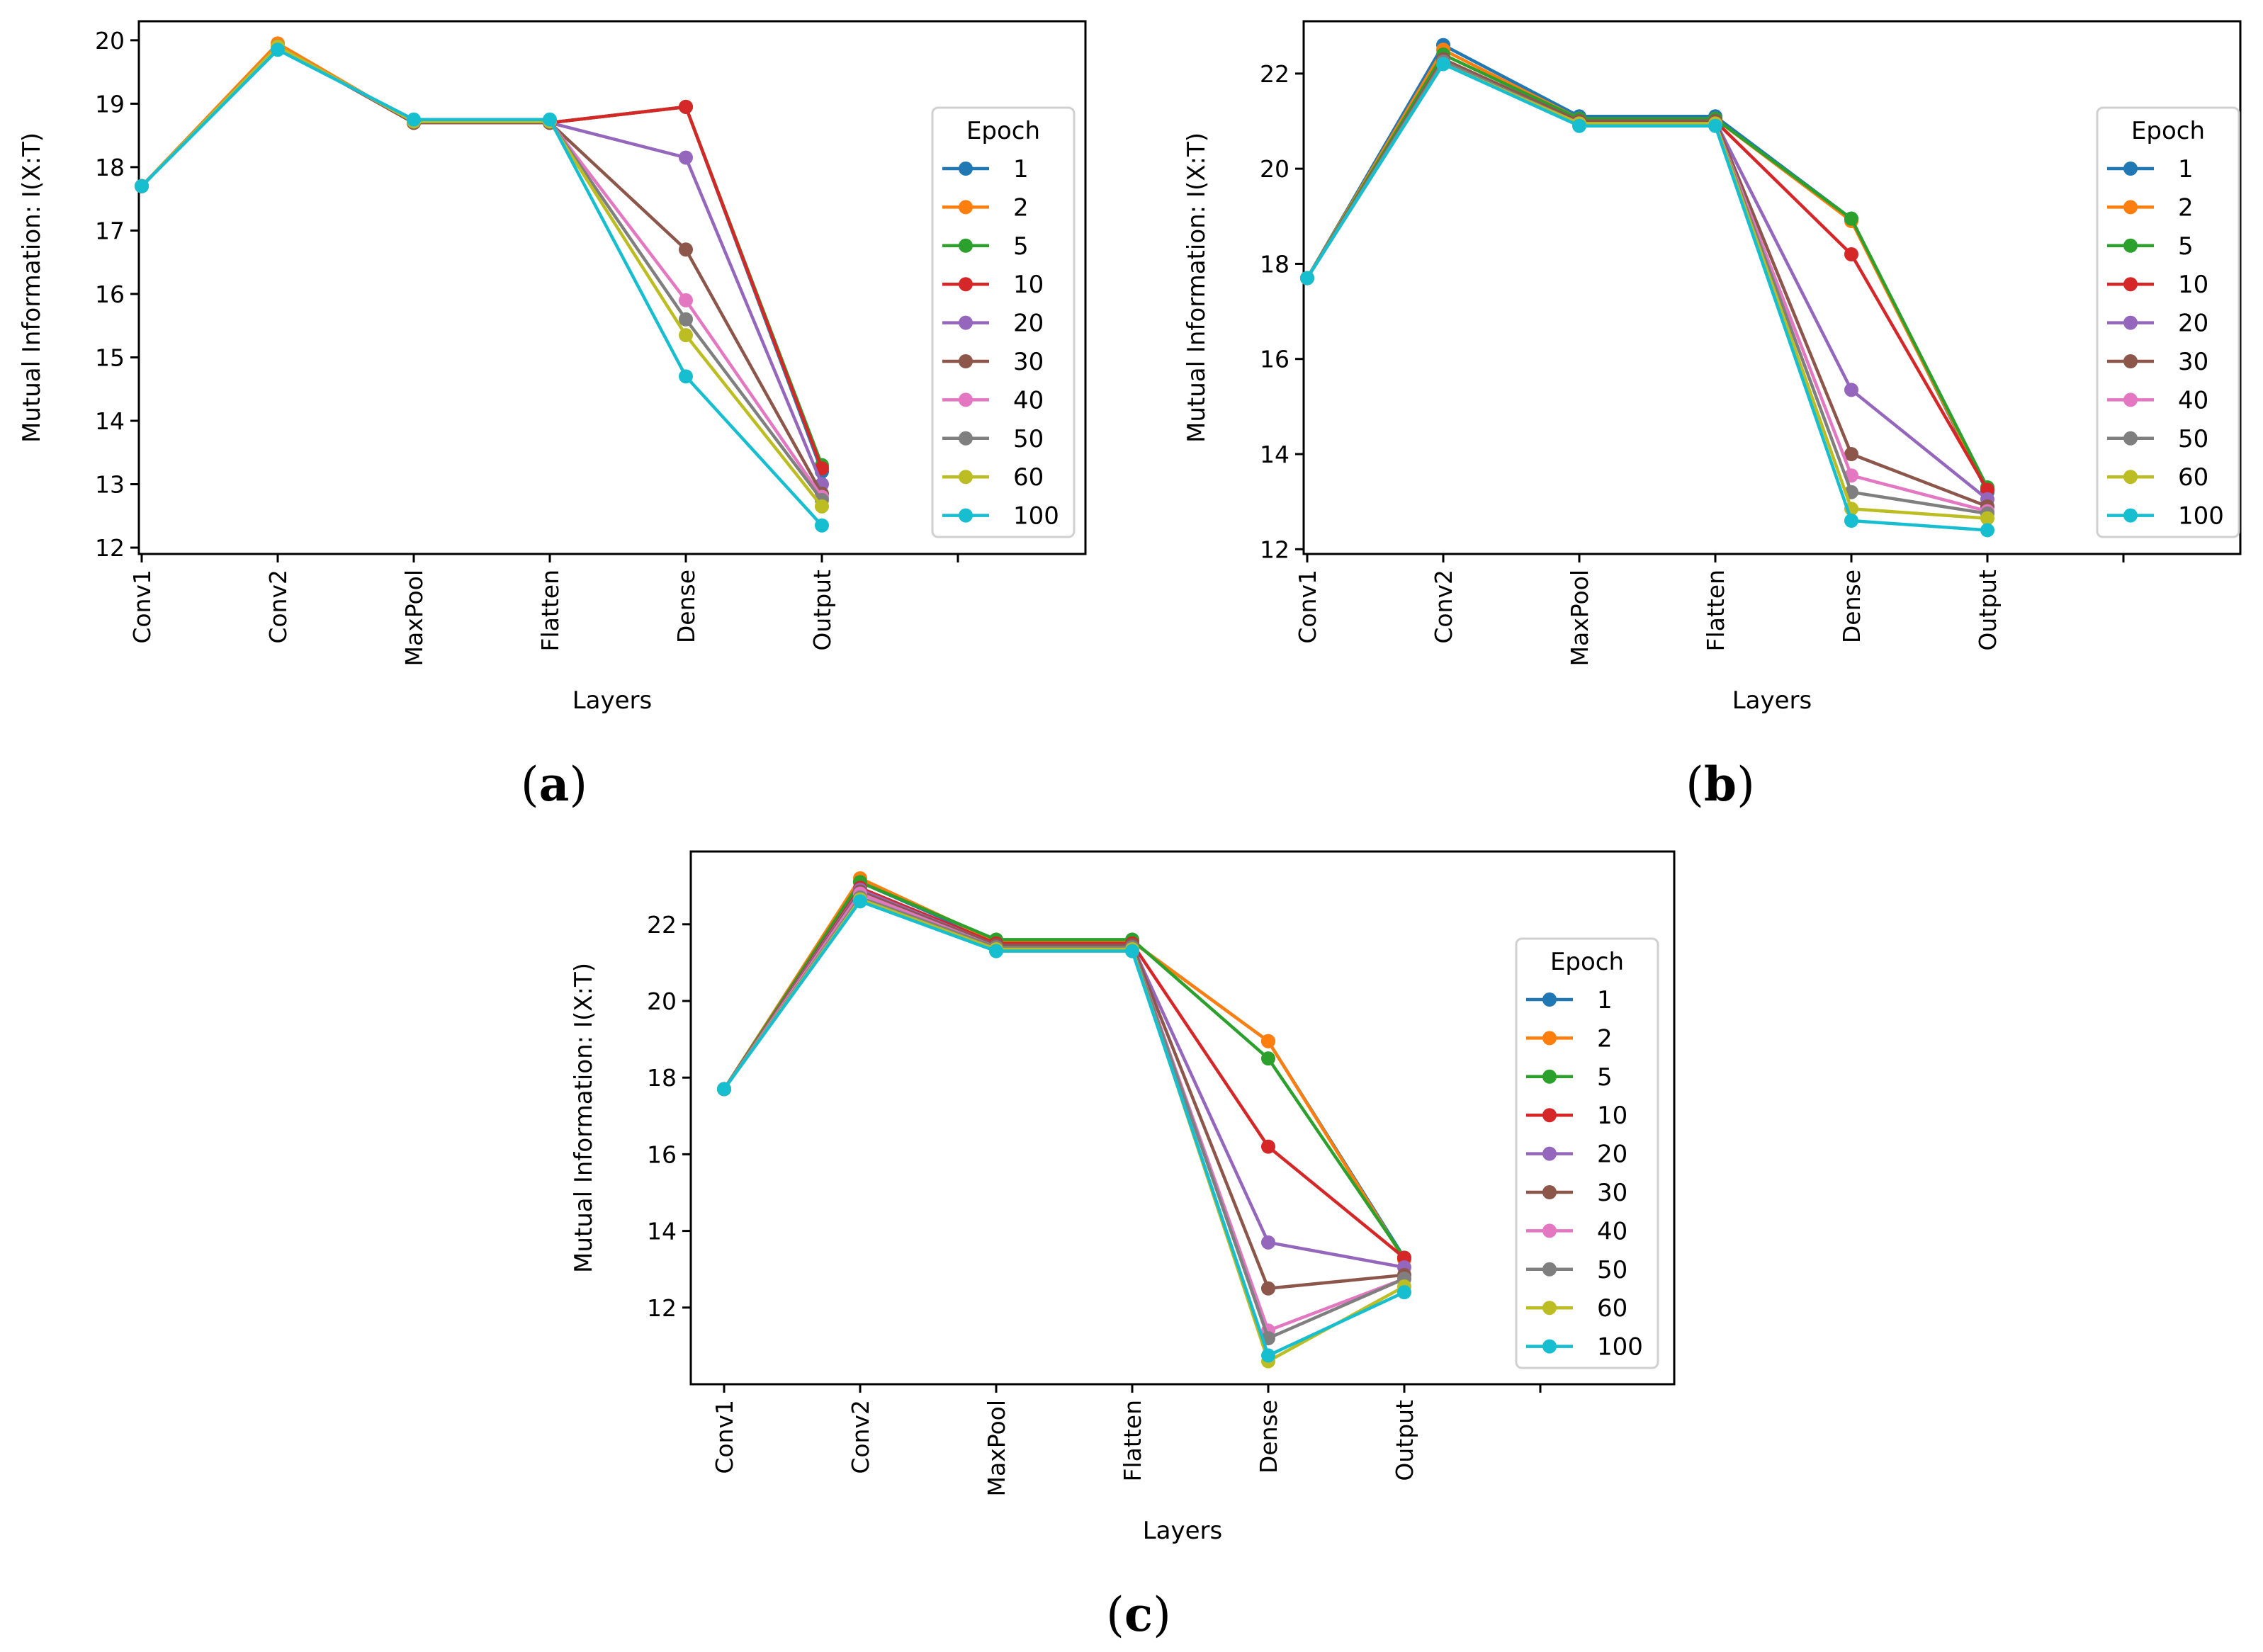  I want to click on legend-label-epoch-2: 2, so click(2186, 207).